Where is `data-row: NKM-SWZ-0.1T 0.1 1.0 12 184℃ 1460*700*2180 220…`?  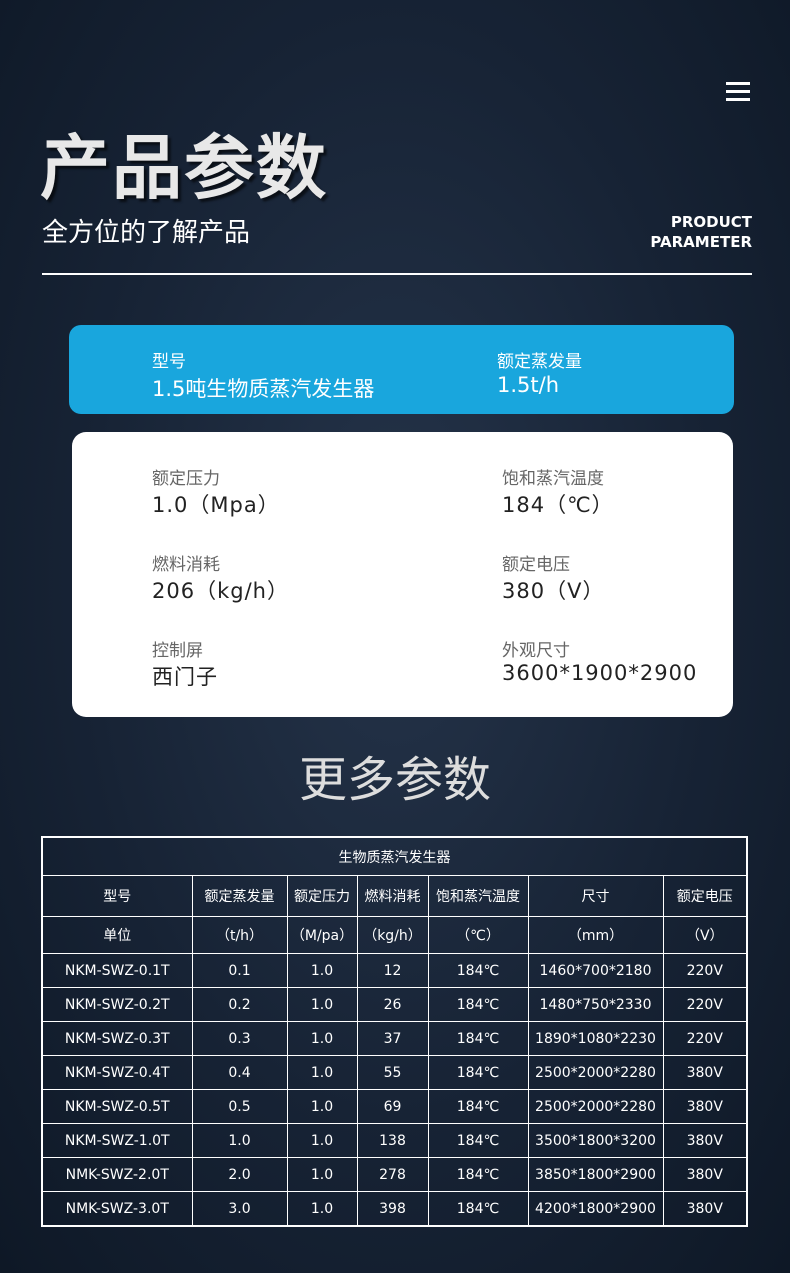 data-row: NKM-SWZ-0.1T 0.1 1.0 12 184℃ 1460*700*2180 220… is located at coordinates (394, 970).